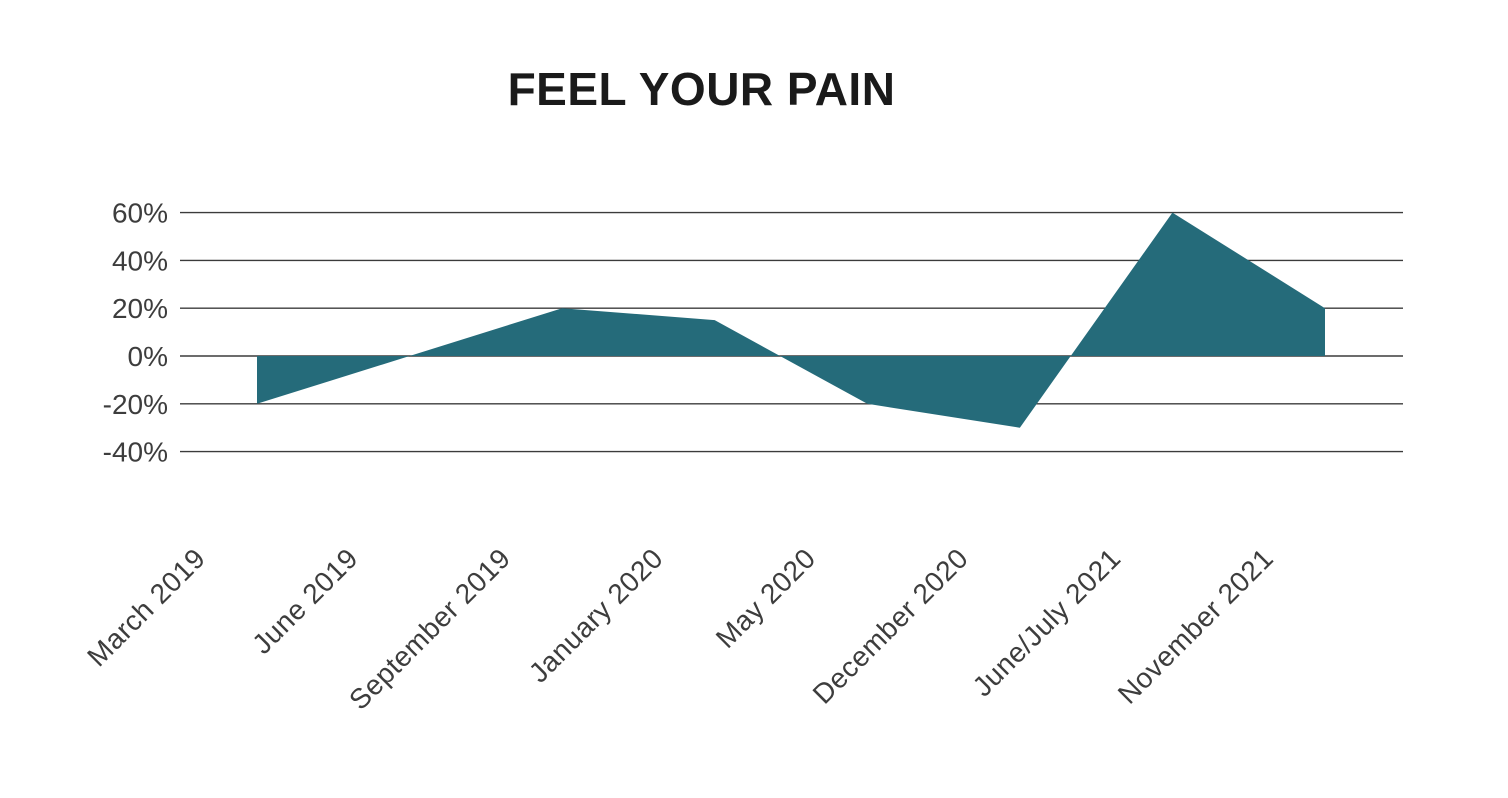 The image size is (1508, 798). Describe the element at coordinates (890, 625) in the screenshot. I see `x-axis-category-label: December 2020` at that location.